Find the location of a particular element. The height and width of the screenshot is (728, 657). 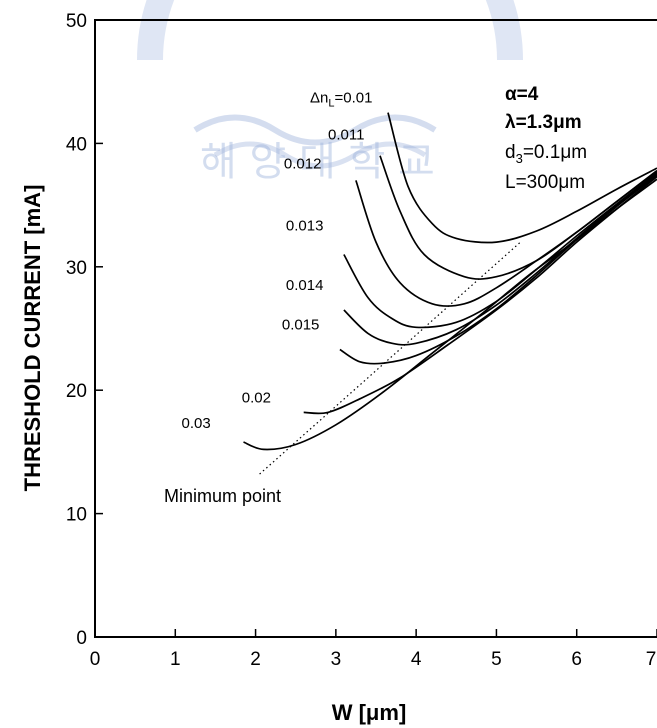

param-lambda: λ=1.3μm is located at coordinates (543, 122).